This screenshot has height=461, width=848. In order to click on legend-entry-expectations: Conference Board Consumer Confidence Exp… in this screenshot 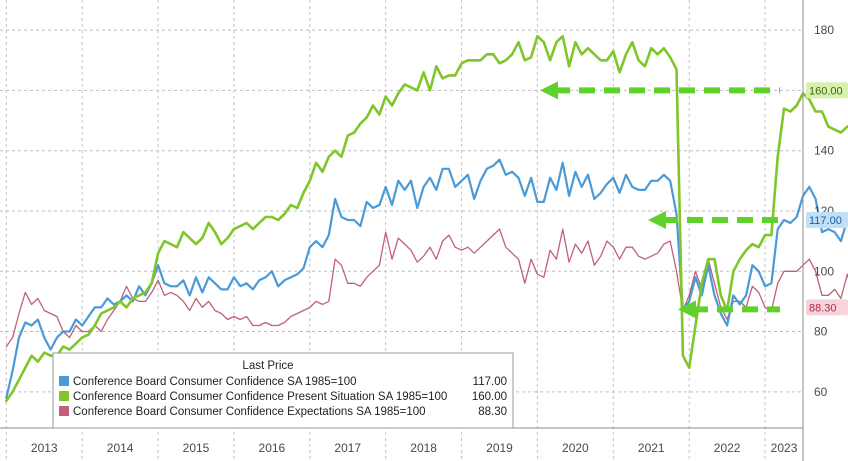, I will do `click(283, 412)`.